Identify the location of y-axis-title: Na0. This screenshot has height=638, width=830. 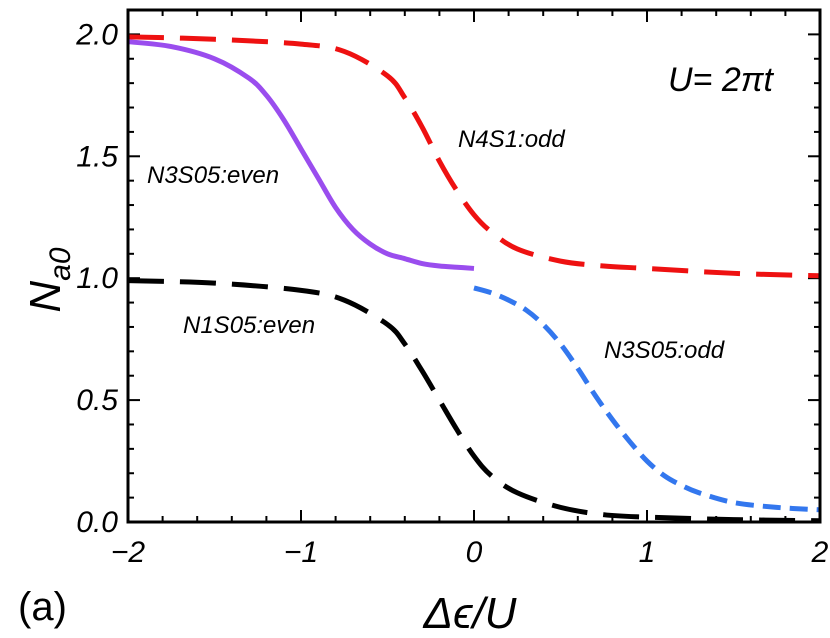
(49, 279).